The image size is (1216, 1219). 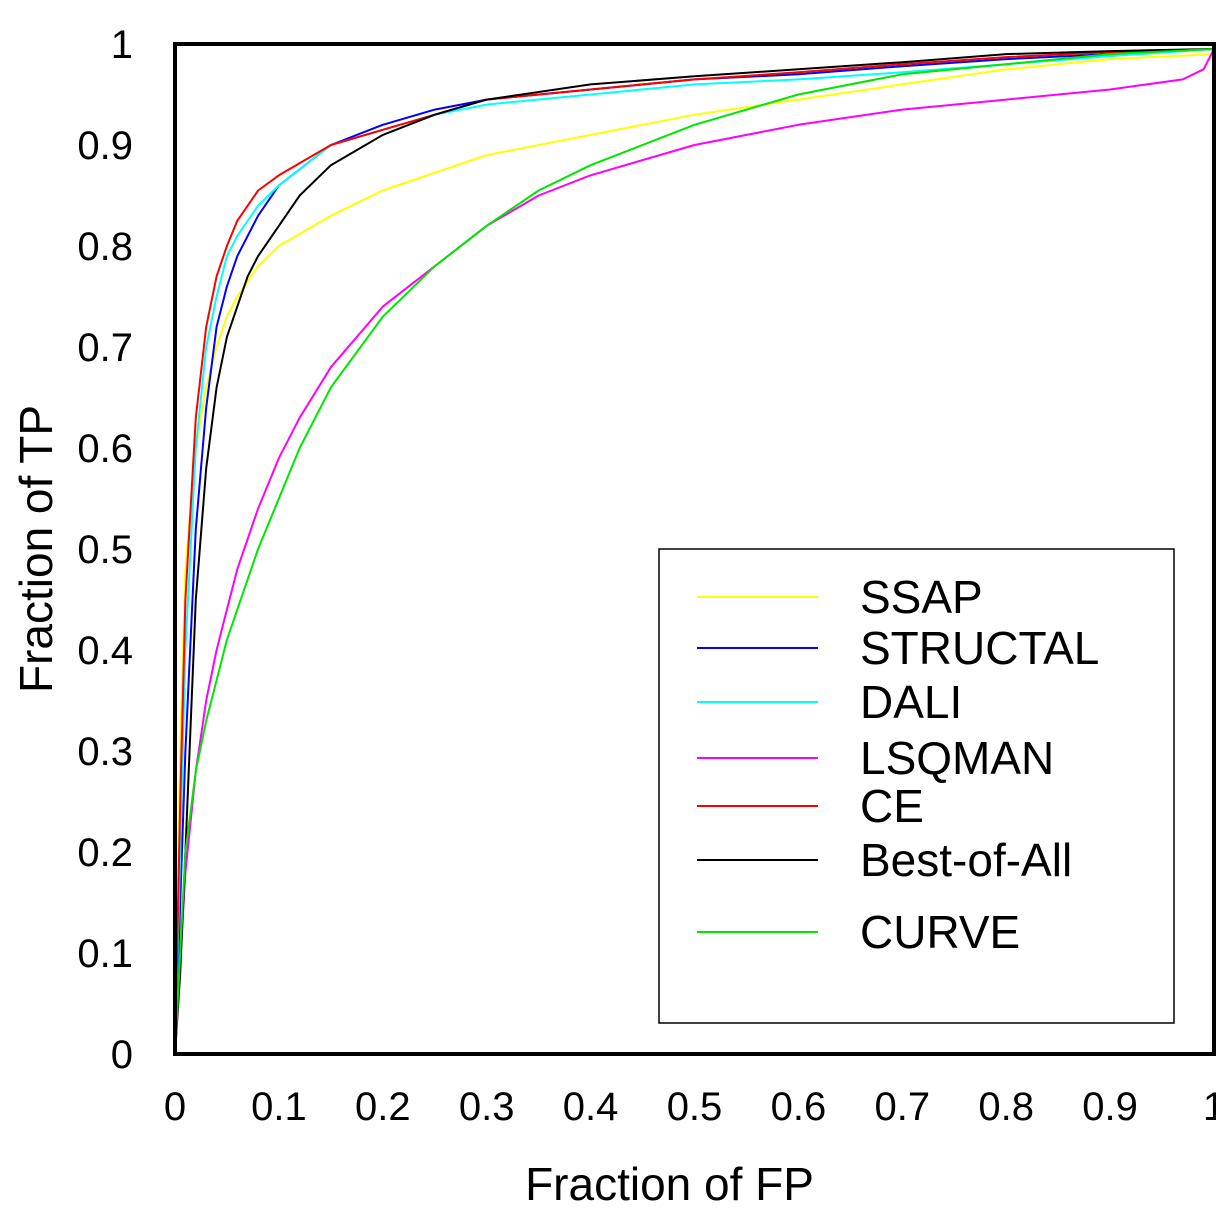 What do you see at coordinates (921, 597) in the screenshot?
I see `legend-label-ssap: SSAP` at bounding box center [921, 597].